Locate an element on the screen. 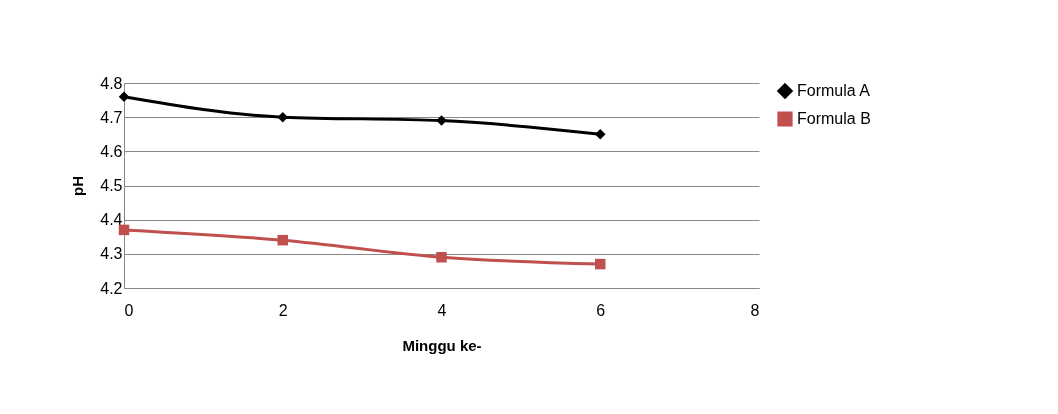 Image resolution: width=1058 pixels, height=414 pixels. x-tick-label: 2 is located at coordinates (283, 310).